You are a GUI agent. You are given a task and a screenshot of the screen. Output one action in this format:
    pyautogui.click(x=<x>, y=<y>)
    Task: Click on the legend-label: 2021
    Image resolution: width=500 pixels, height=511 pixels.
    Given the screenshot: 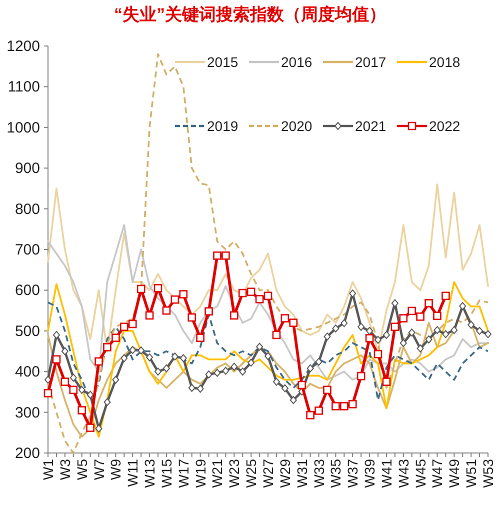 What is the action you would take?
    pyautogui.click(x=370, y=126)
    